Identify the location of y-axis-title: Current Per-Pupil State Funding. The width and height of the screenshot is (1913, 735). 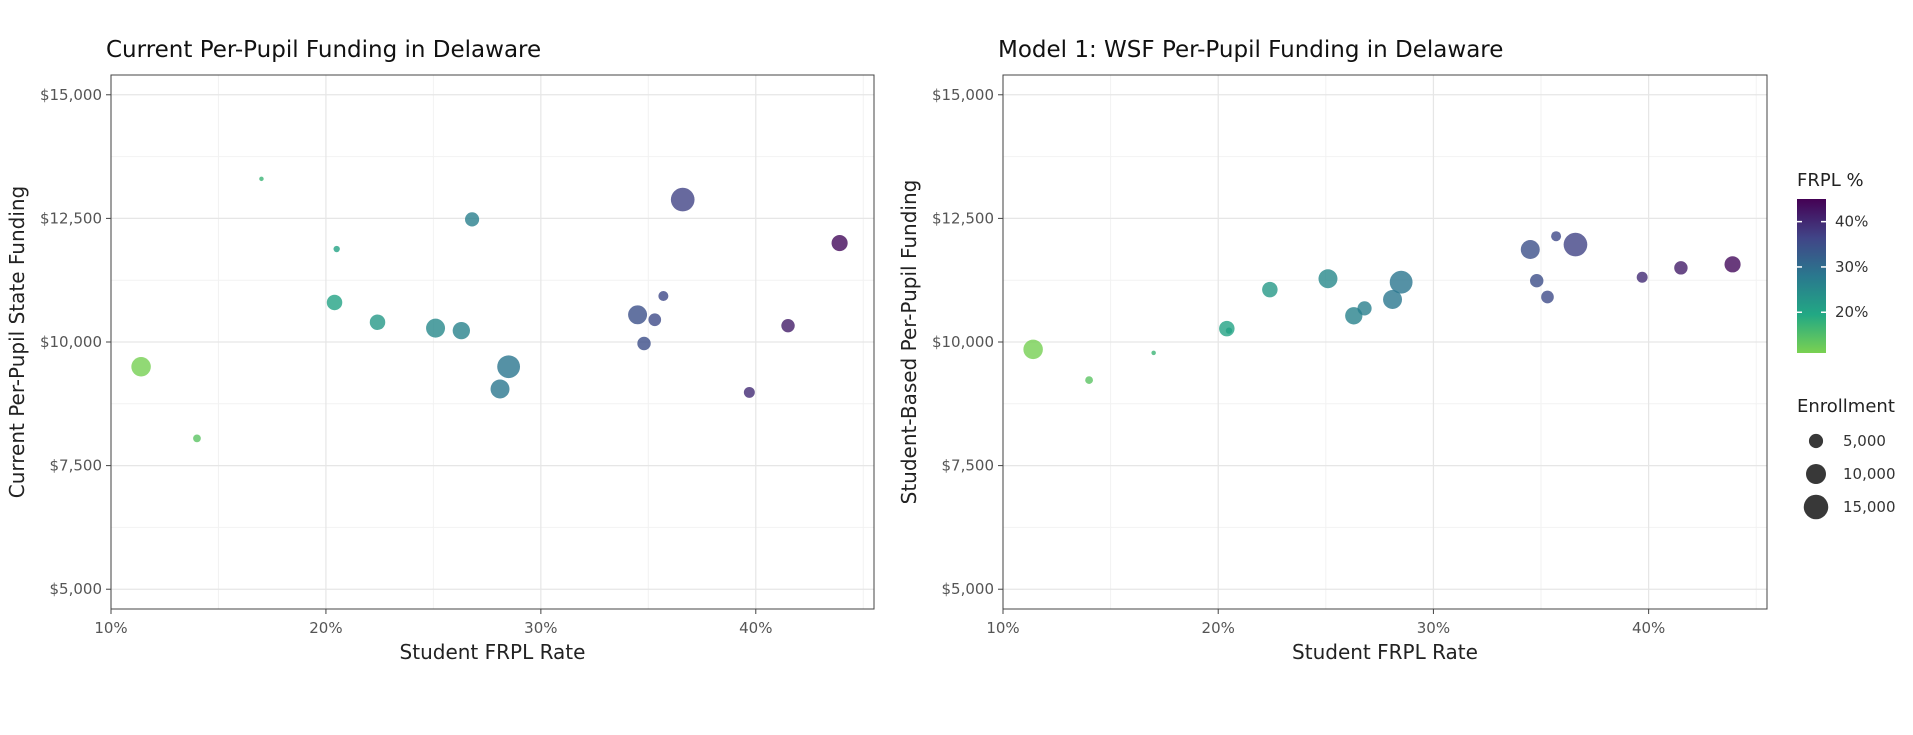
(17, 342).